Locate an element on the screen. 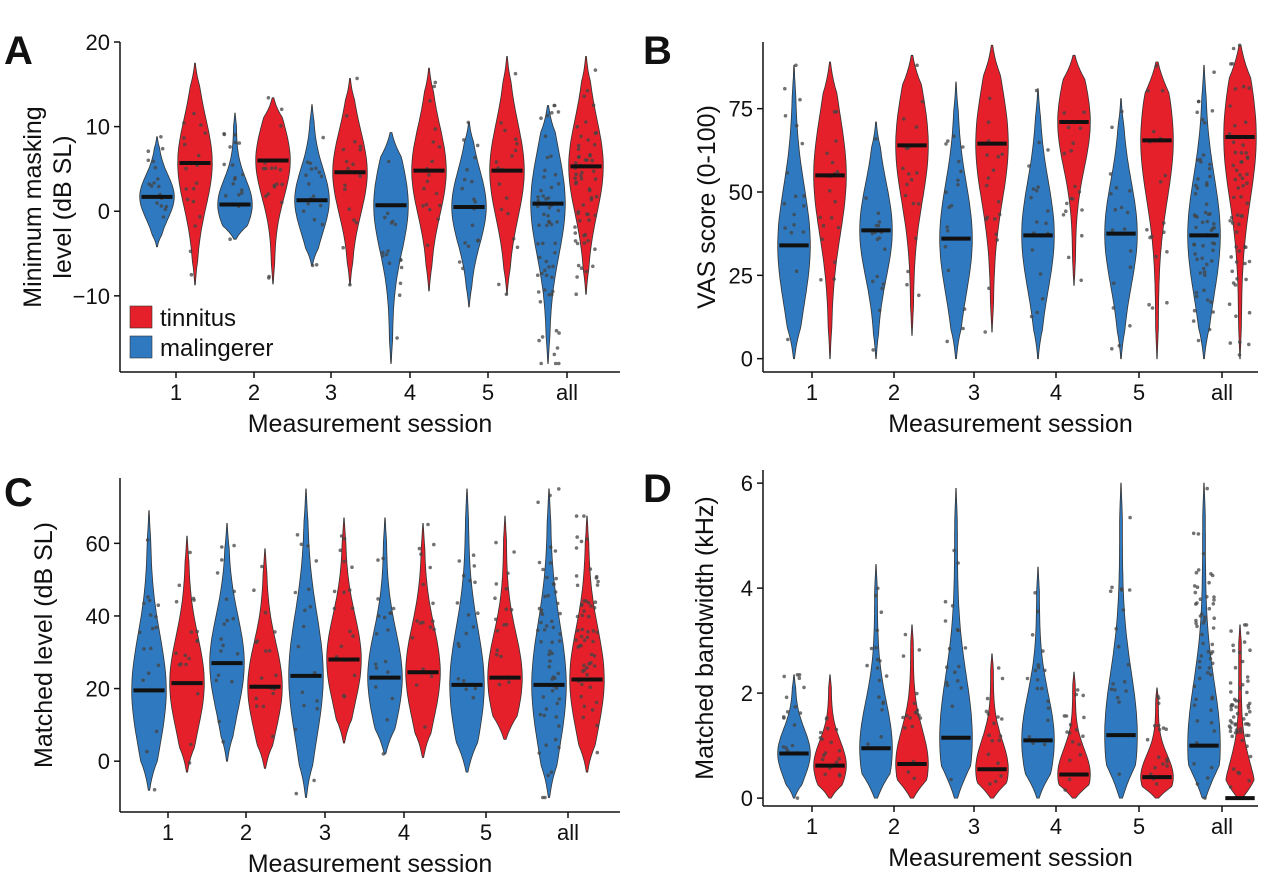 The image size is (1280, 880). x-tick-label: 4 is located at coordinates (404, 832).